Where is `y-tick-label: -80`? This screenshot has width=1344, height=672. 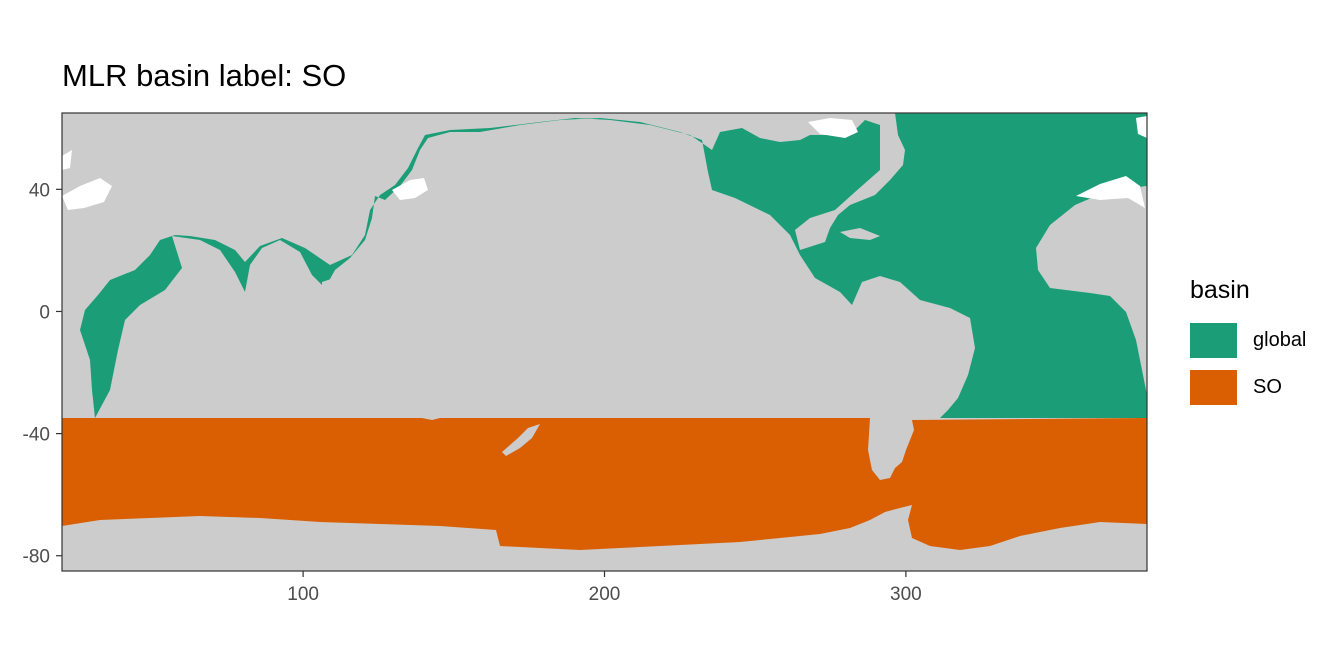 y-tick-label: -80 is located at coordinates (36, 557).